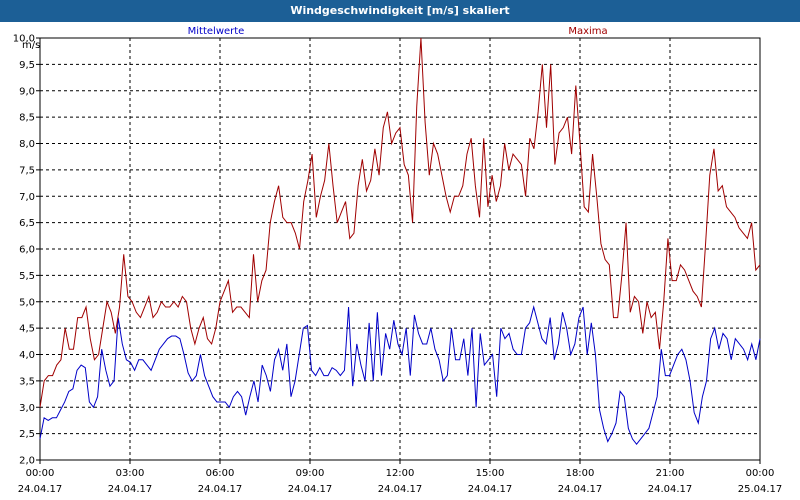  What do you see at coordinates (27, 118) in the screenshot?
I see `y-tick-label: 8,5` at bounding box center [27, 118].